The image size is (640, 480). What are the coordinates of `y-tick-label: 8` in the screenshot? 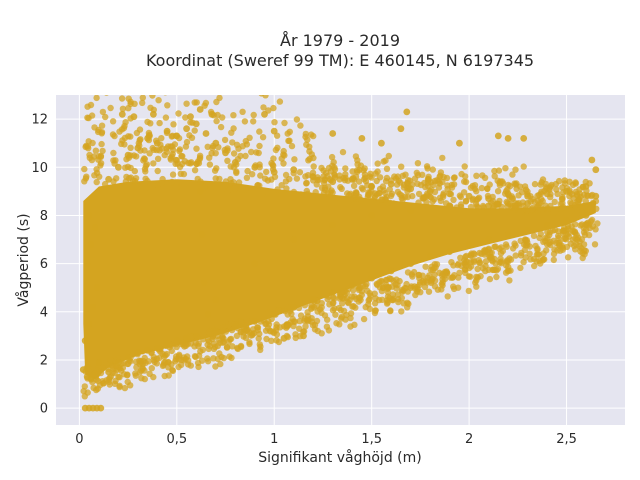 It's located at (44, 216).